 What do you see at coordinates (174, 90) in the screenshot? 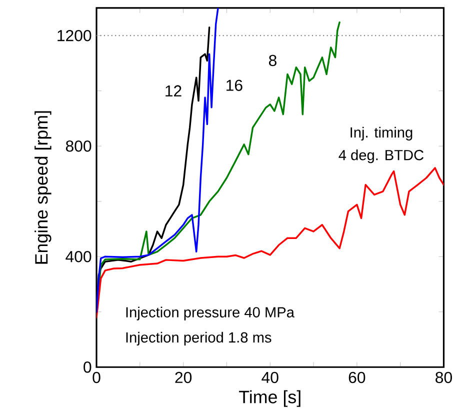
I see `series-label: 12` at bounding box center [174, 90].